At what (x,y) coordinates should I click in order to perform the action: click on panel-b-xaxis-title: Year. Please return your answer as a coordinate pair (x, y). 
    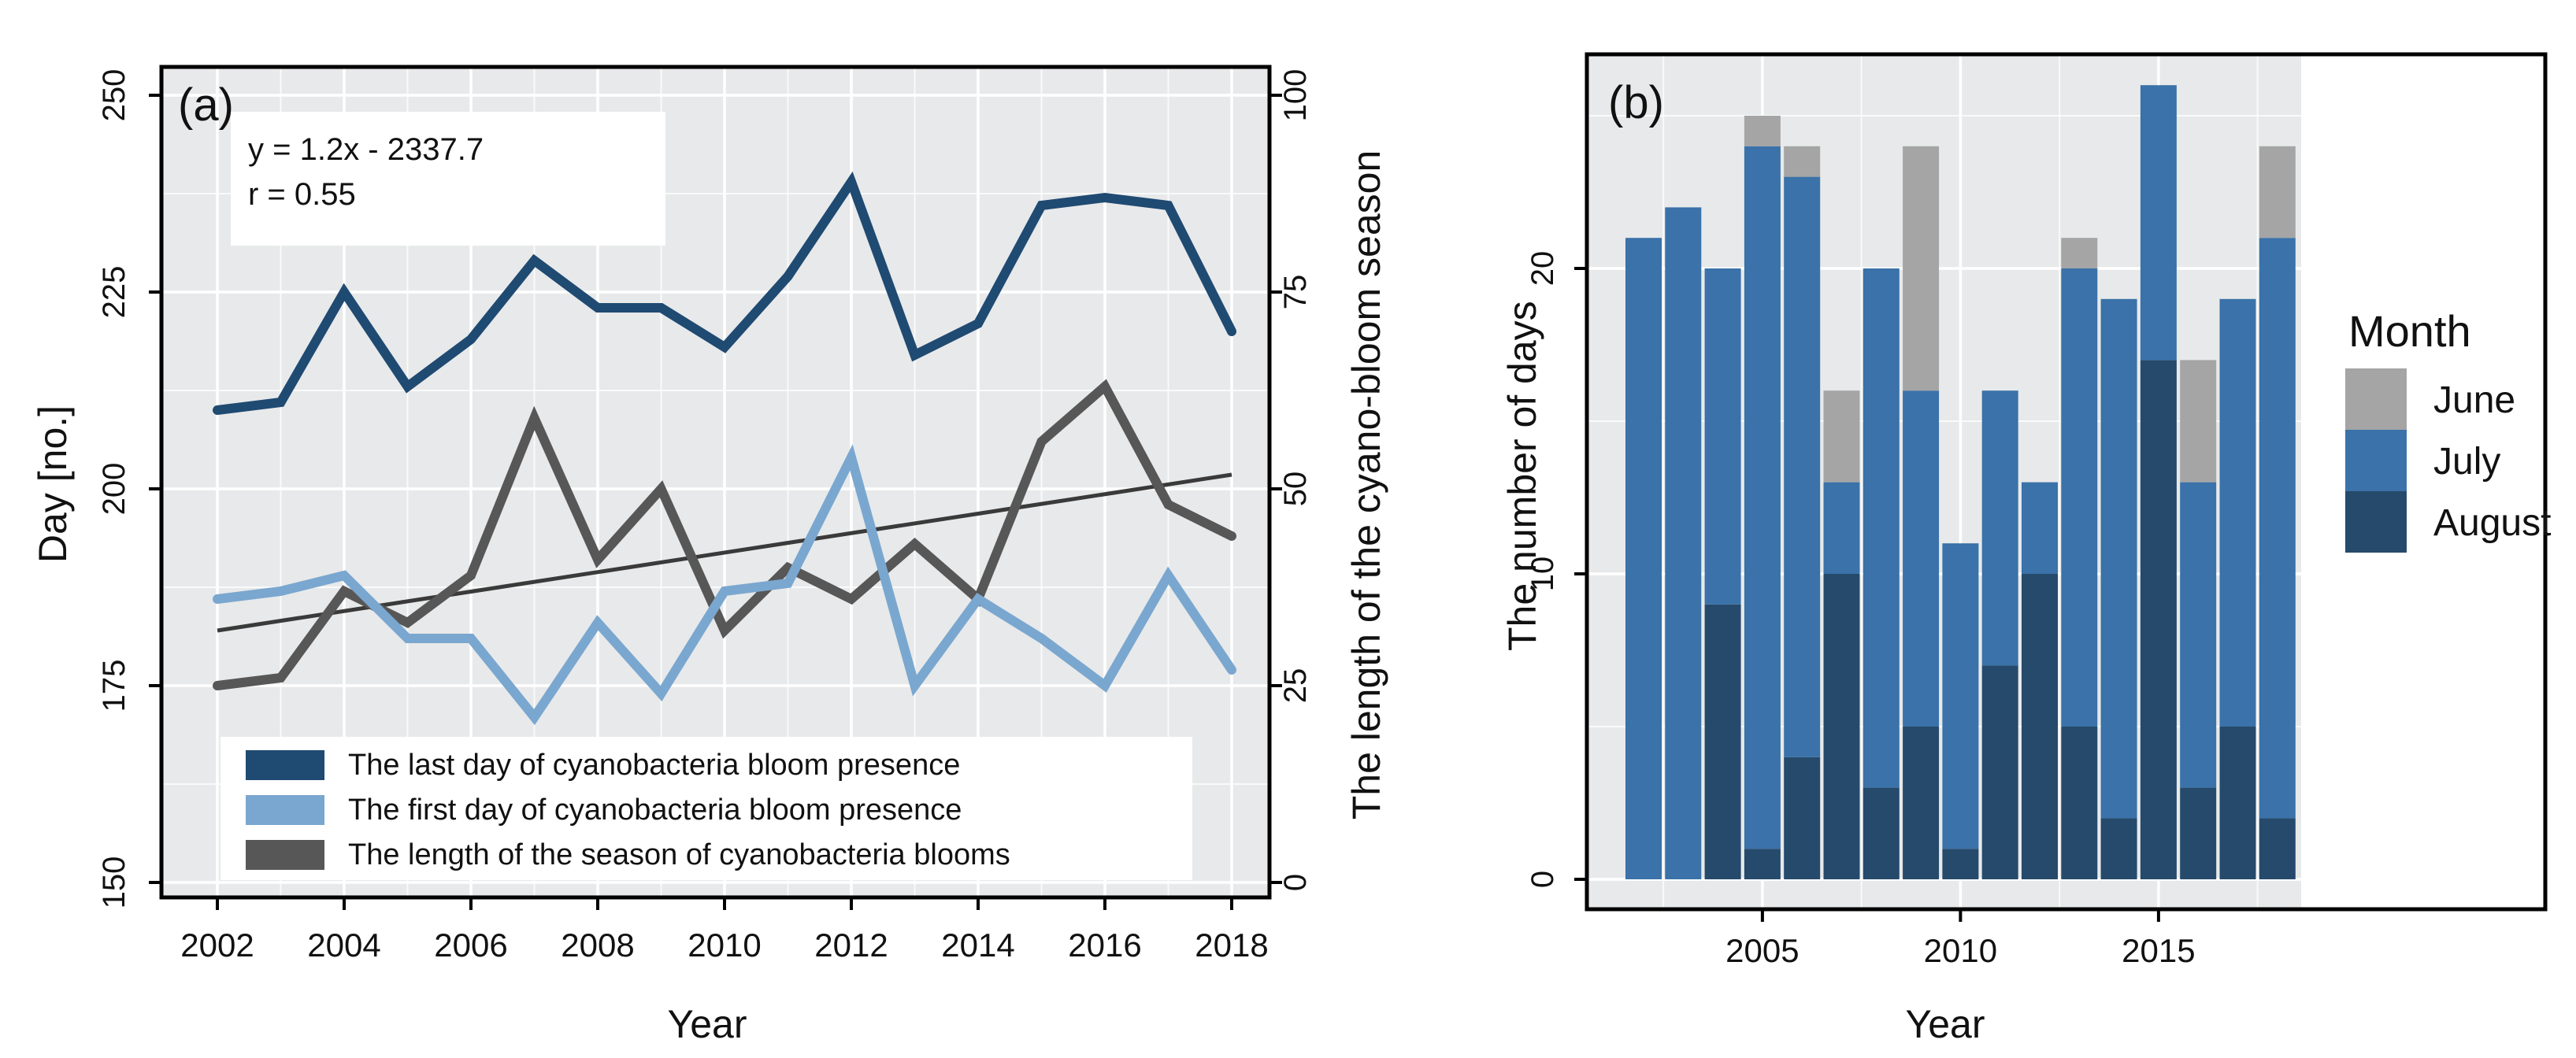
    Looking at the image, I should click on (1945, 1024).